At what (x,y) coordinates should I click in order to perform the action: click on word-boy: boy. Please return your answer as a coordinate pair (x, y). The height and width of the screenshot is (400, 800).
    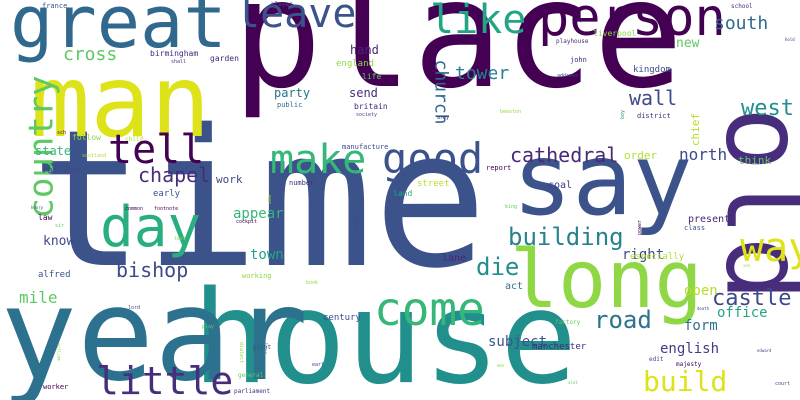
    Looking at the image, I should click on (623, 114).